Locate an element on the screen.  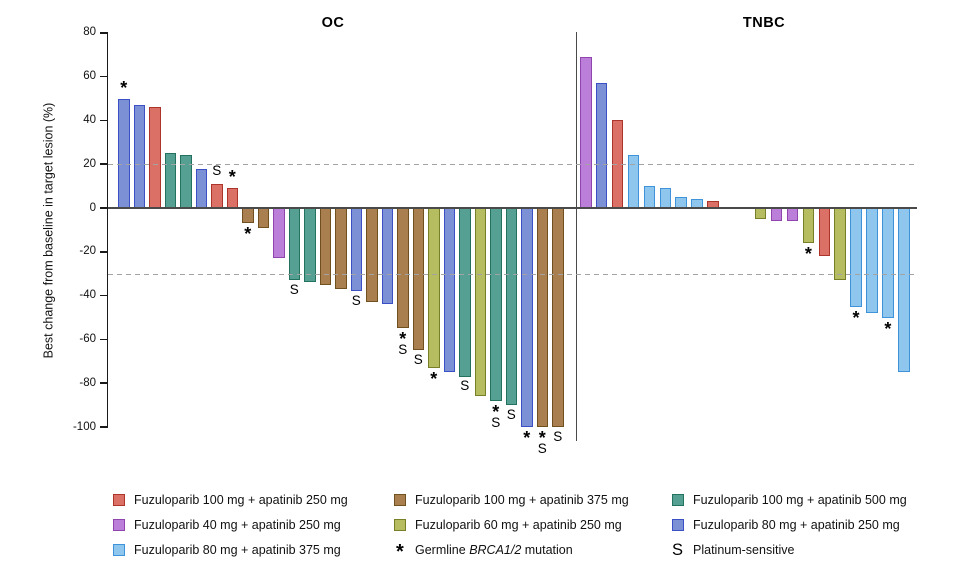
y-tick-label: -40 is located at coordinates (87, 295).